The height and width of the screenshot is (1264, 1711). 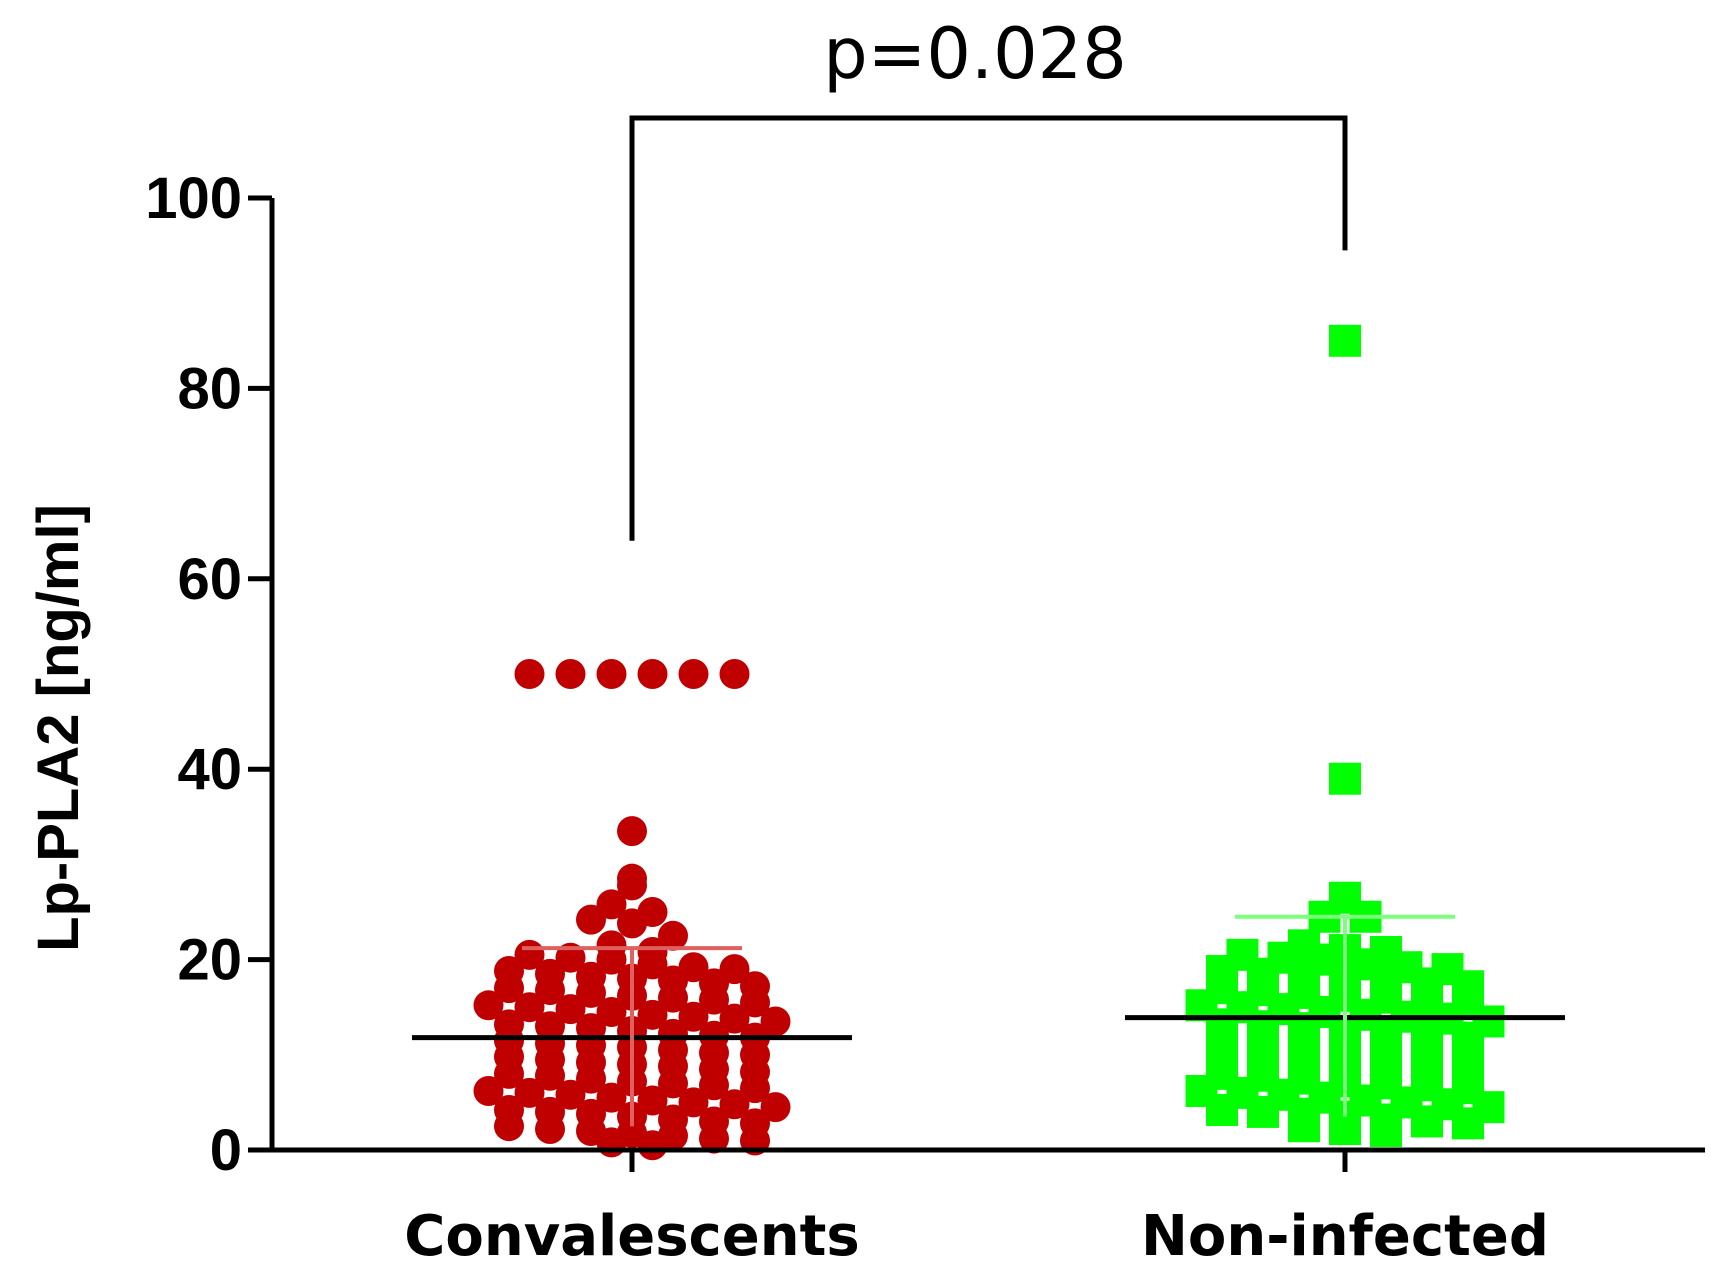 I want to click on y-tick-label: 0, so click(x=226, y=1150).